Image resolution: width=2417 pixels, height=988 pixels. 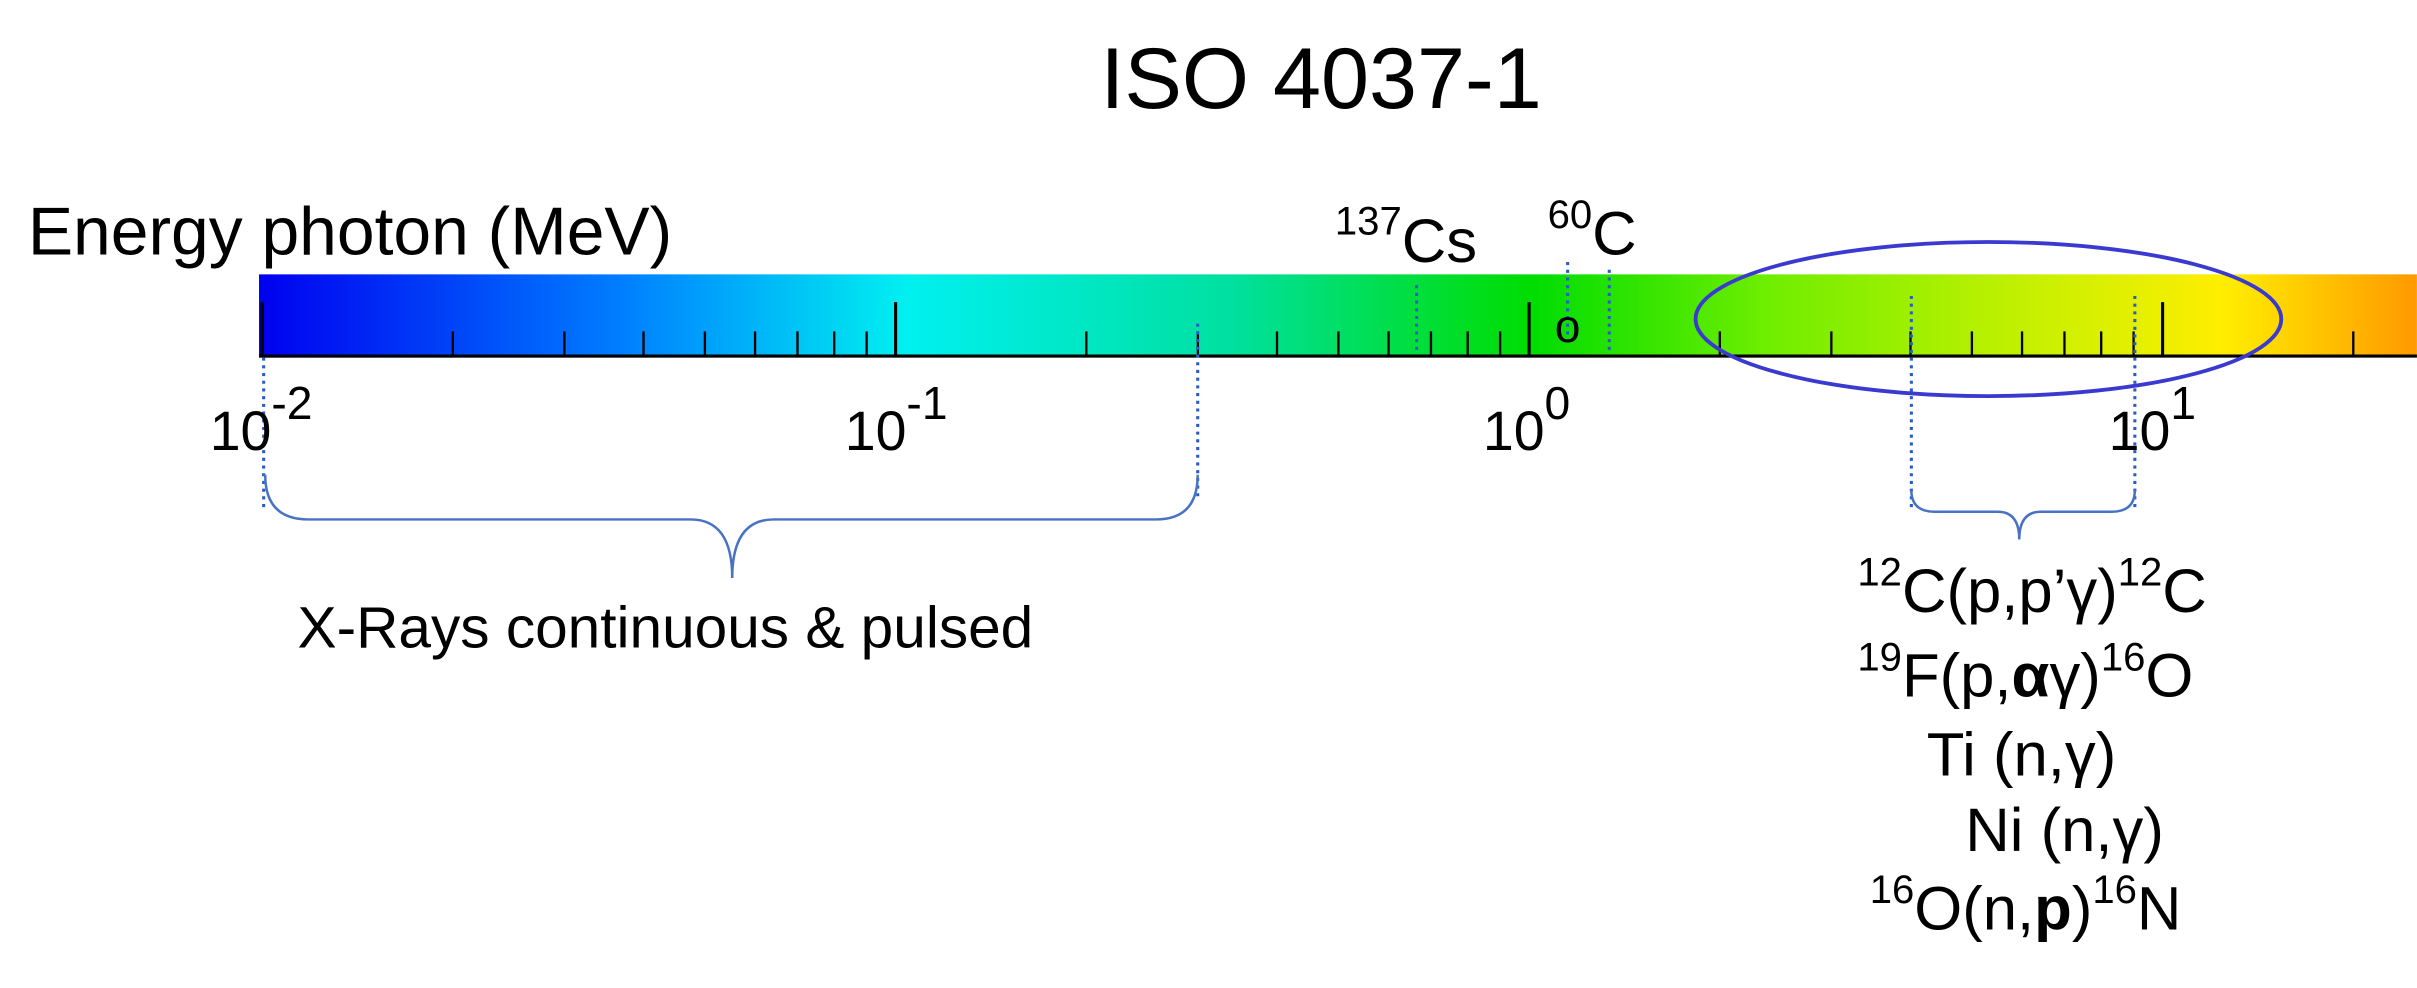 I want to click on tick-label: 10⁻¹, so click(x=896, y=419).